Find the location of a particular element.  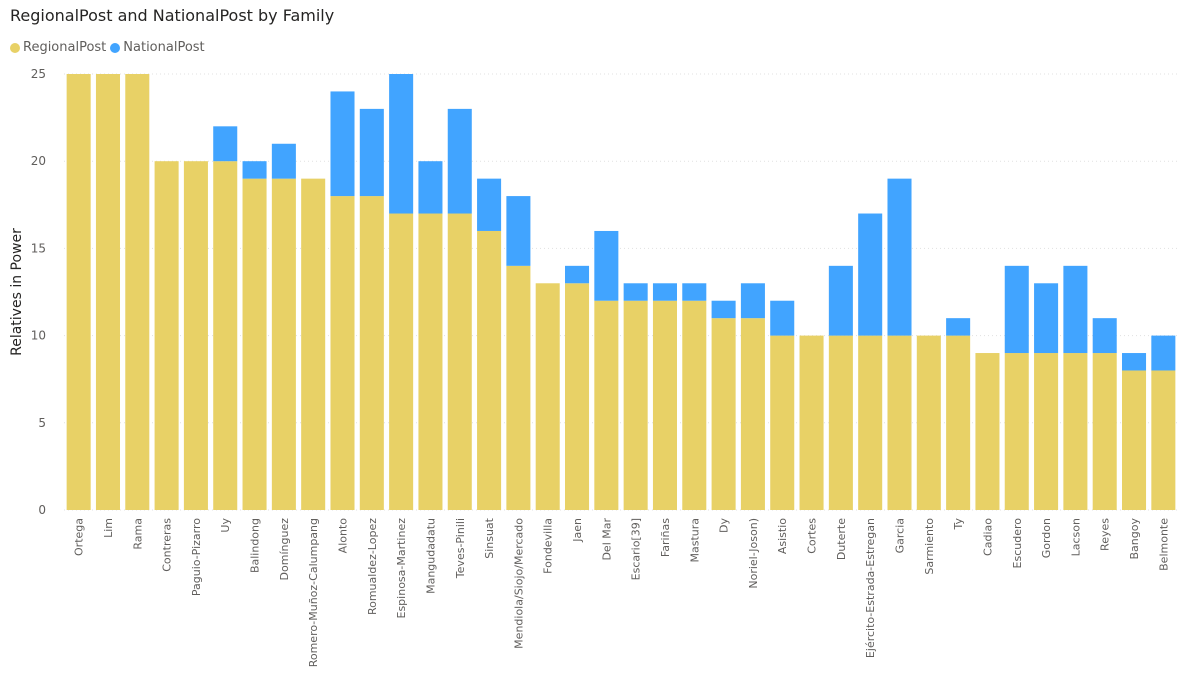

x-tick-label-2: Rama is located at coordinates (137, 534).